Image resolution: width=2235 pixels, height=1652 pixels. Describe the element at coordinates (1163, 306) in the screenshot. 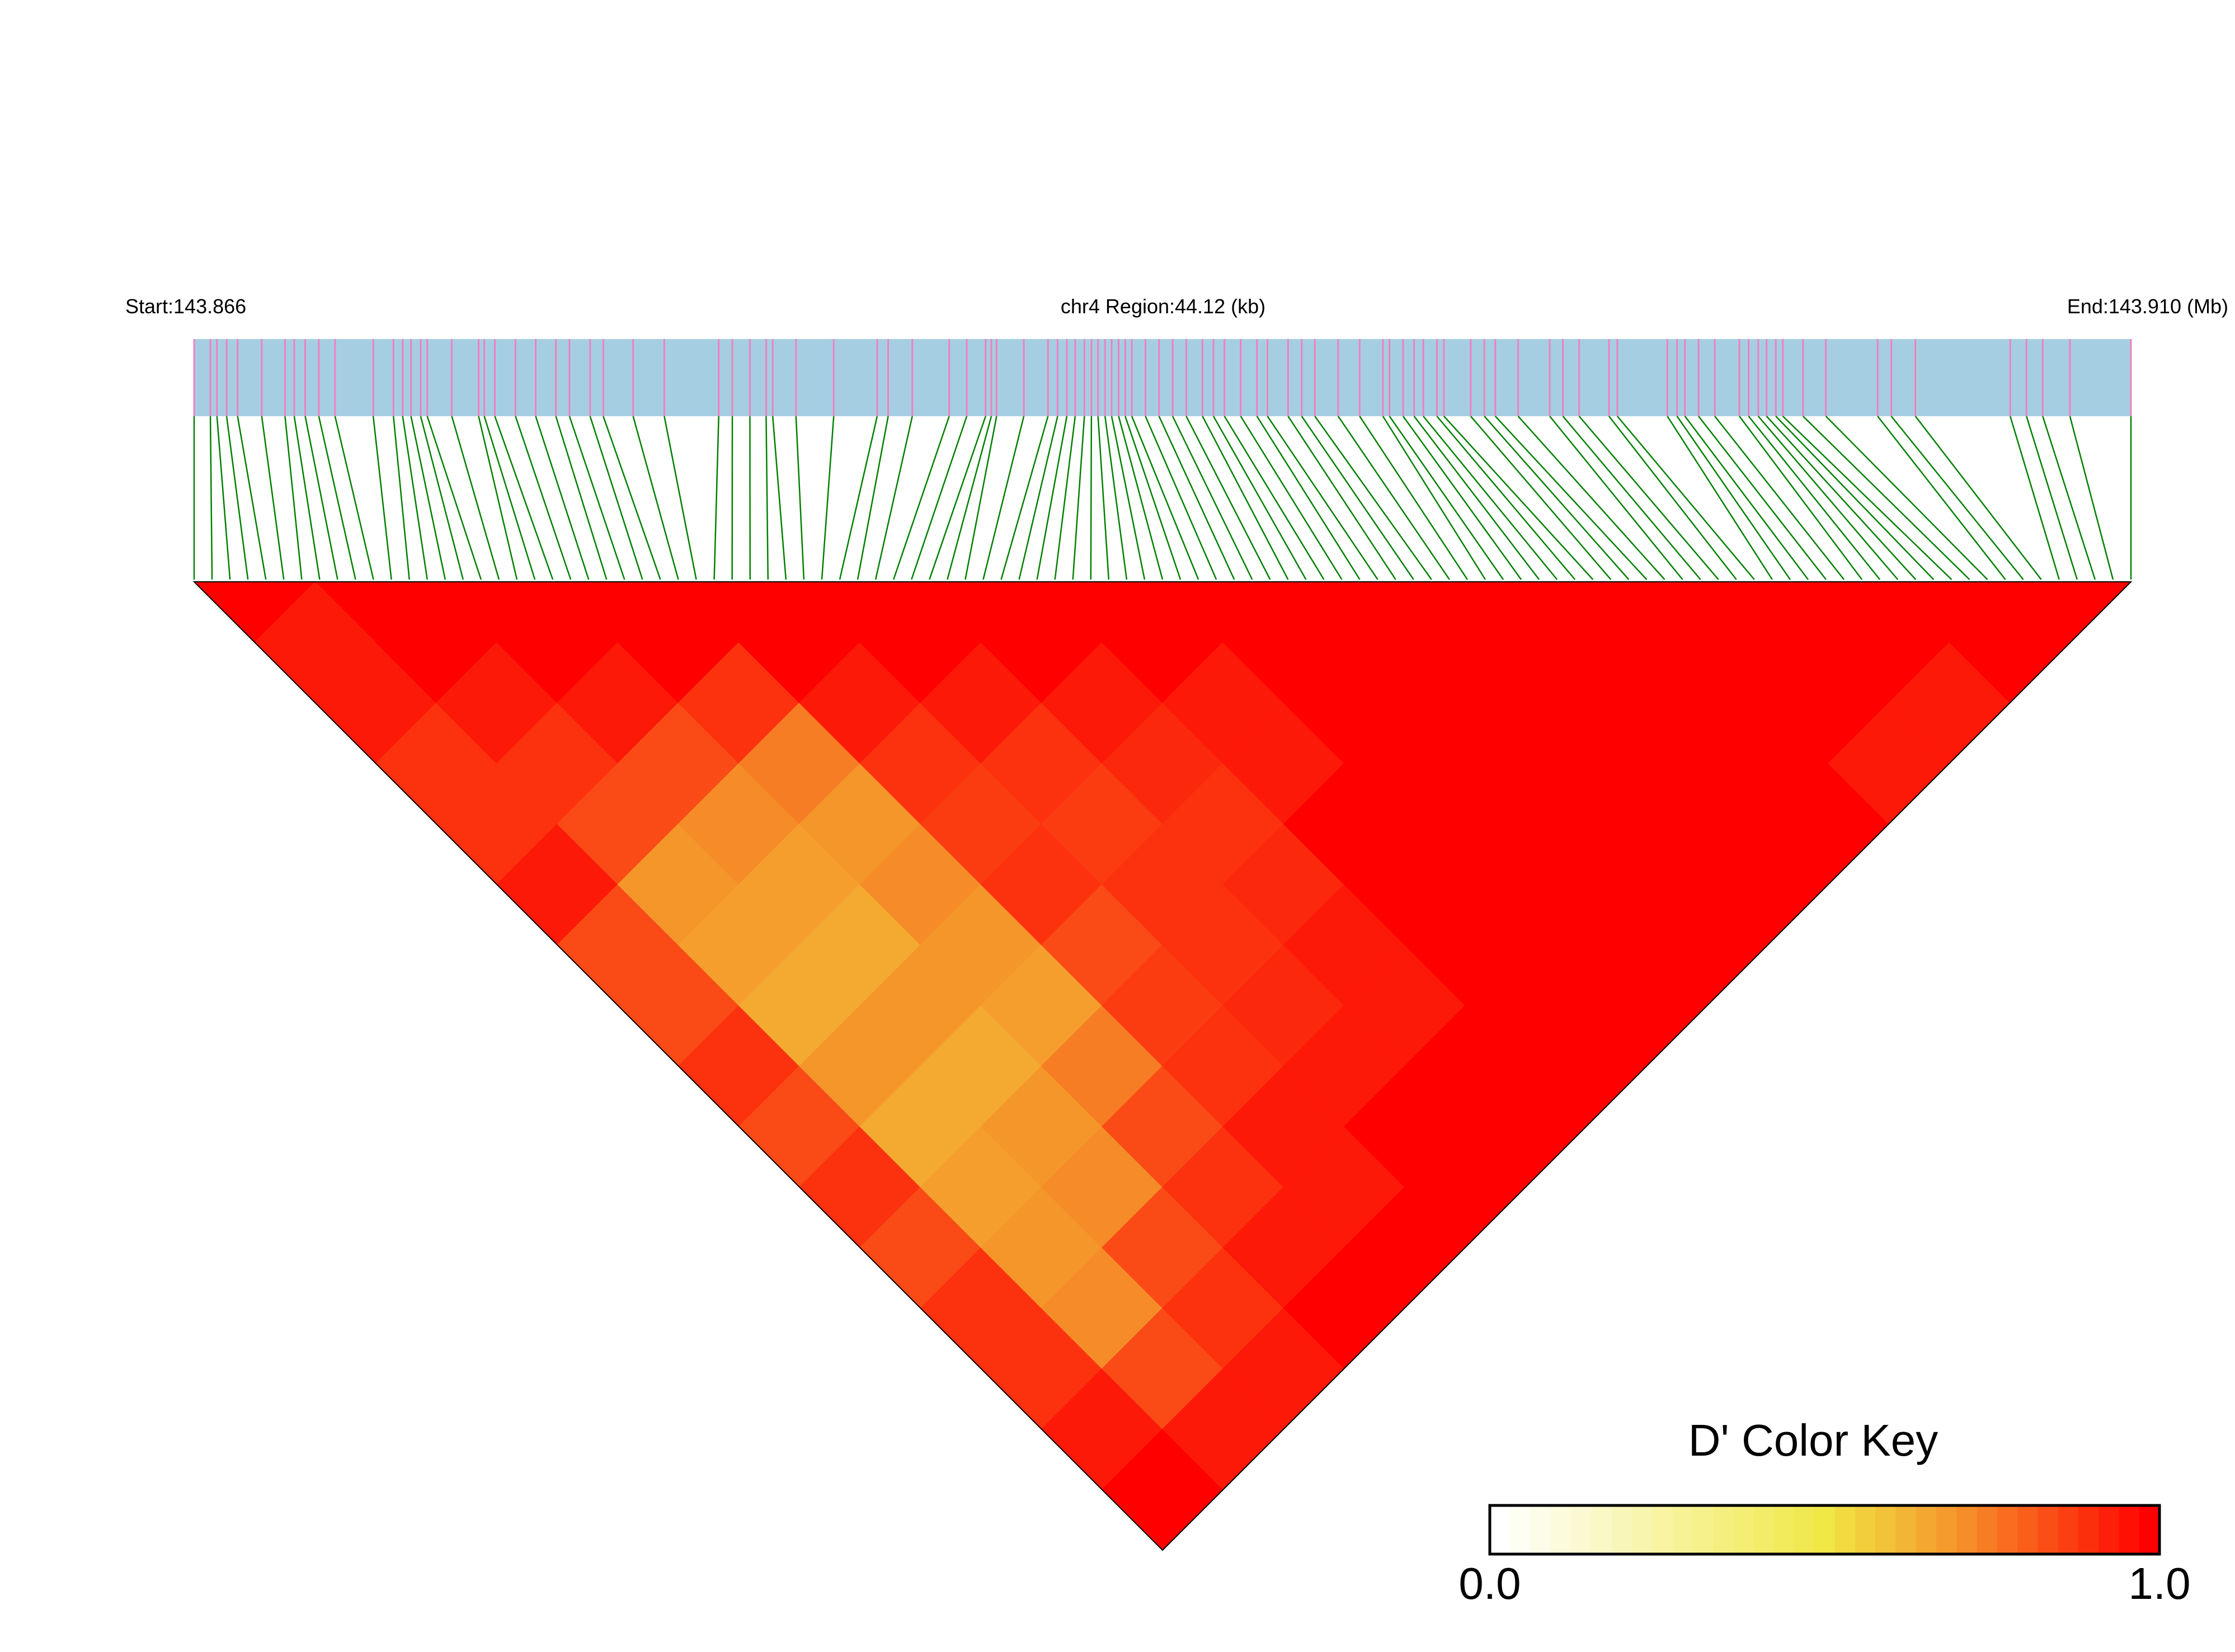

I see `region-label: chr4 Region:44.12 (kb)` at that location.